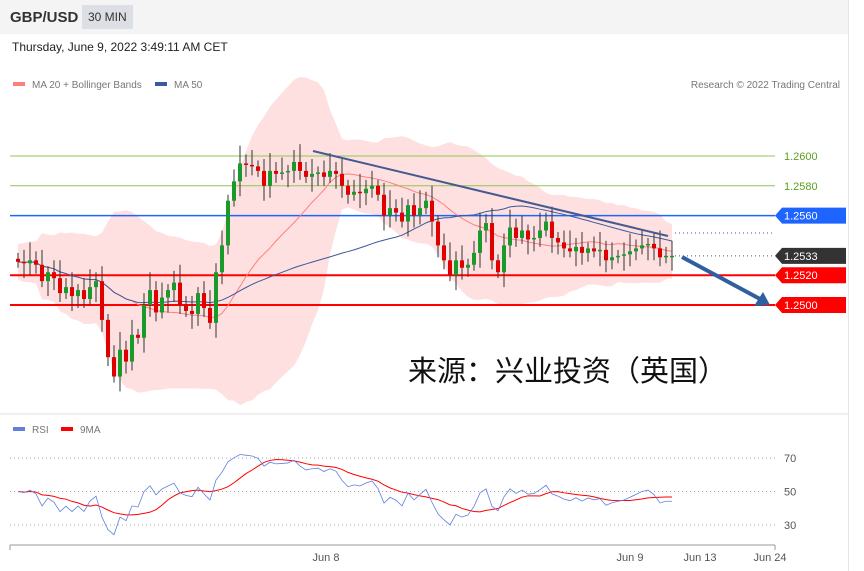 The image size is (864, 571). What do you see at coordinates (790, 493) in the screenshot?
I see `rsi-tick-50: 50` at bounding box center [790, 493].